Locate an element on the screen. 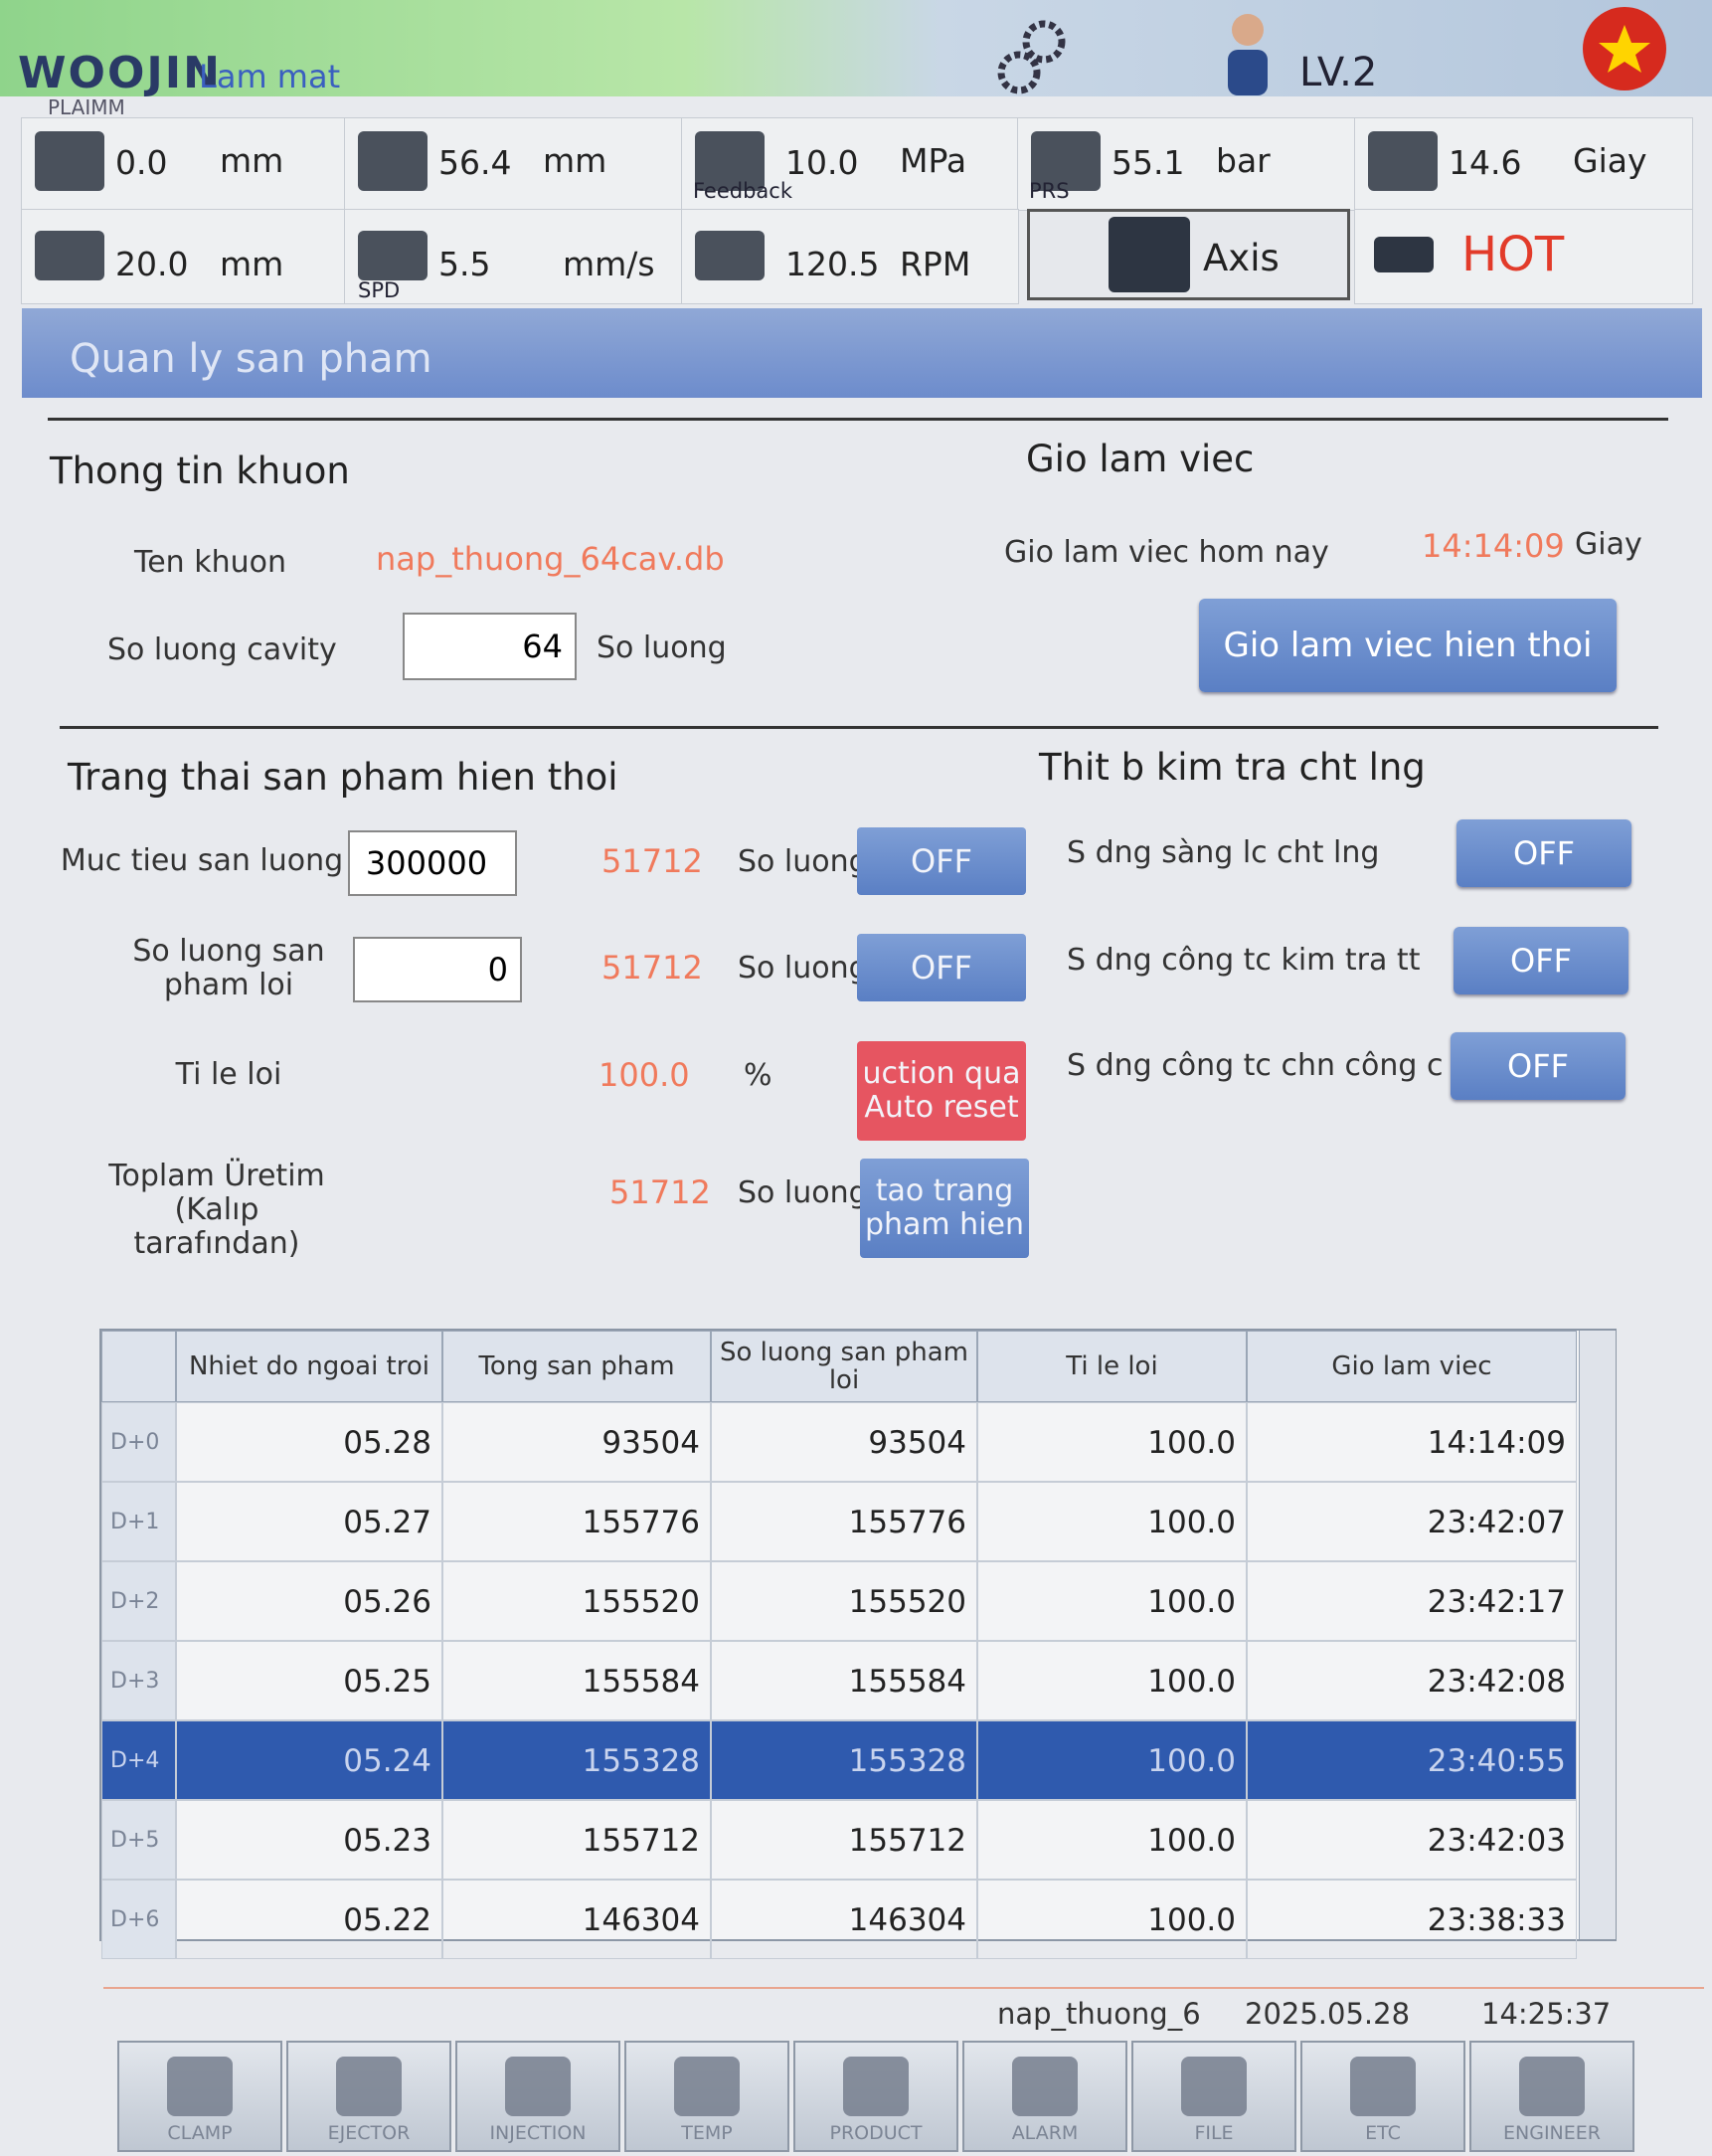  table-cell: 23:42:17 is located at coordinates (1412, 1601).